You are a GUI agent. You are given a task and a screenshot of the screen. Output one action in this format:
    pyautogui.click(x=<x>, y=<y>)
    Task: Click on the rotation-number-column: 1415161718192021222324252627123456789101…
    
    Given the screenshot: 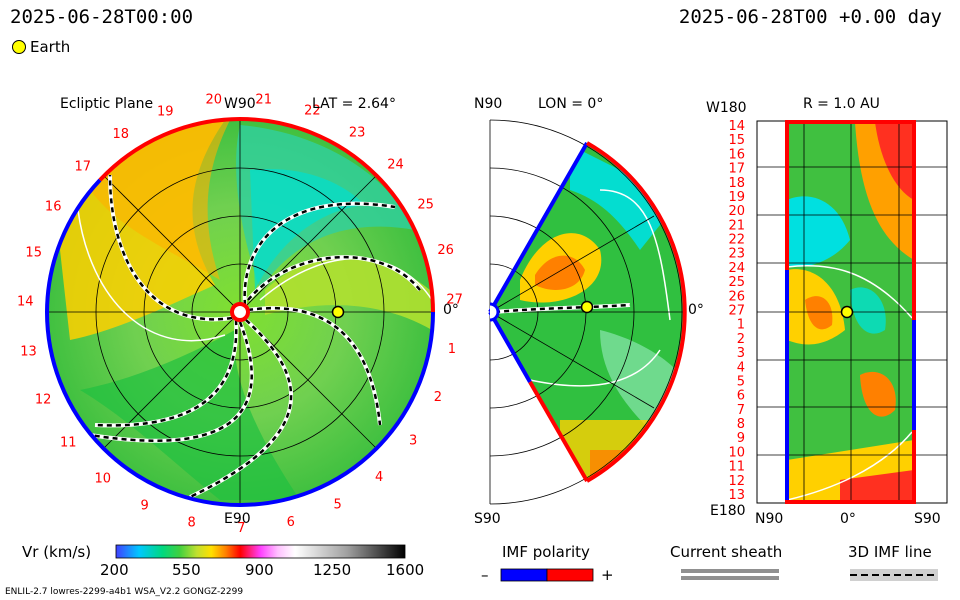 What is the action you would take?
    pyautogui.click(x=736, y=311)
    